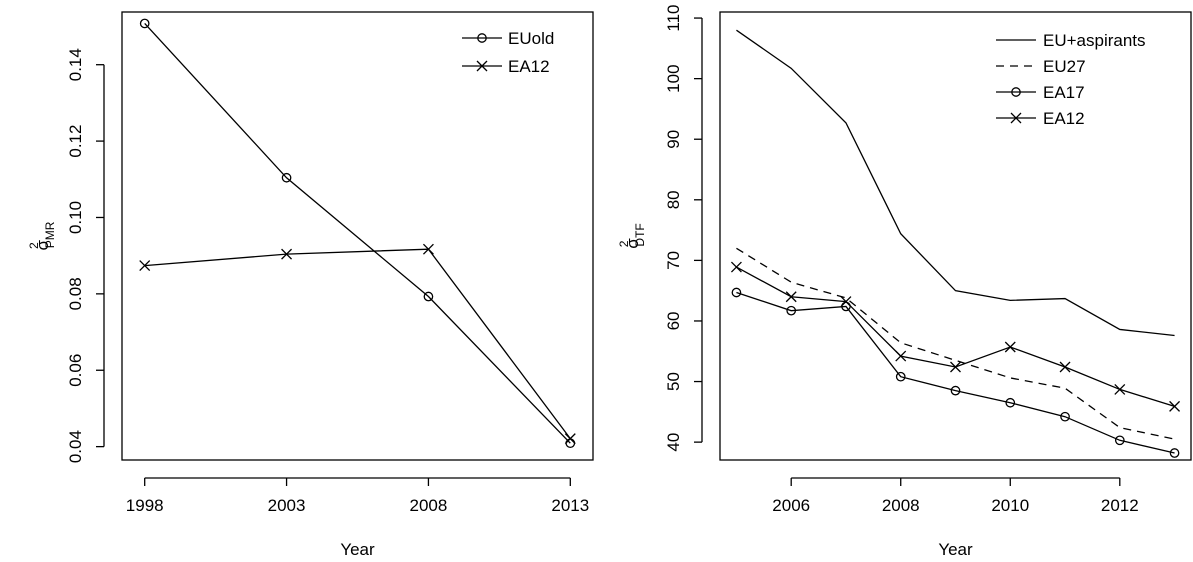  Describe the element at coordinates (145, 505) in the screenshot. I see `x-tick-label: 1998` at that location.